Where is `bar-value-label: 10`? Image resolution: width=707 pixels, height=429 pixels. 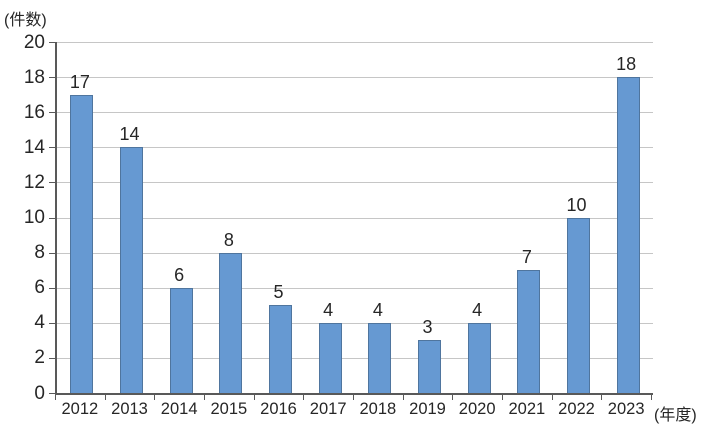
bar-value-label: 10 is located at coordinates (576, 204).